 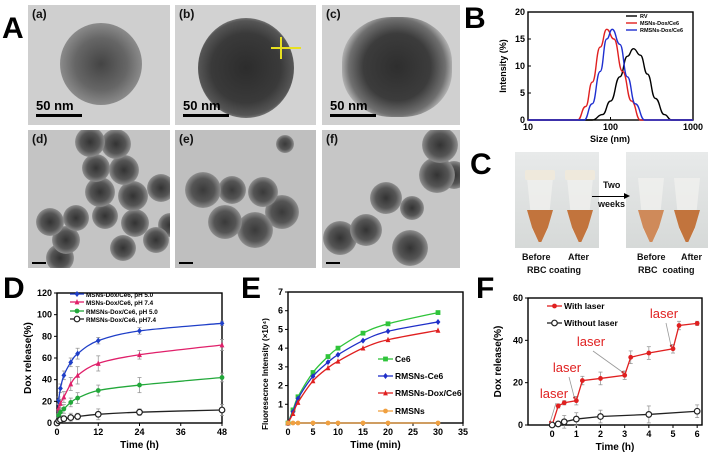 What do you see at coordinates (280, 348) in the screenshot?
I see `y-tick-label: 4` at bounding box center [280, 348].